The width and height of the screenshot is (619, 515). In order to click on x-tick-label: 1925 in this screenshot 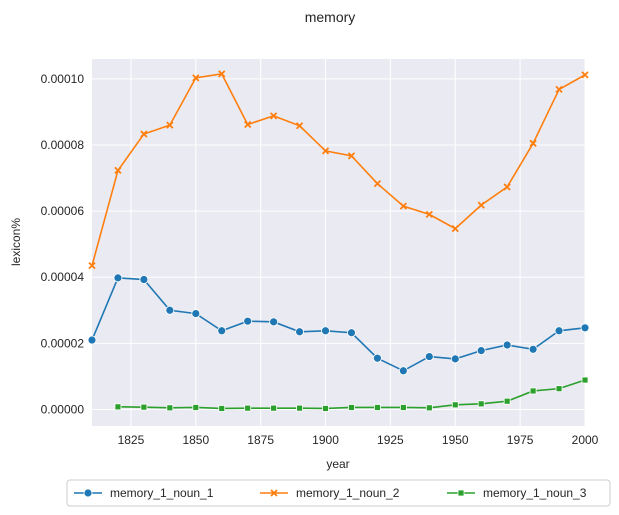, I will do `click(390, 440)`.